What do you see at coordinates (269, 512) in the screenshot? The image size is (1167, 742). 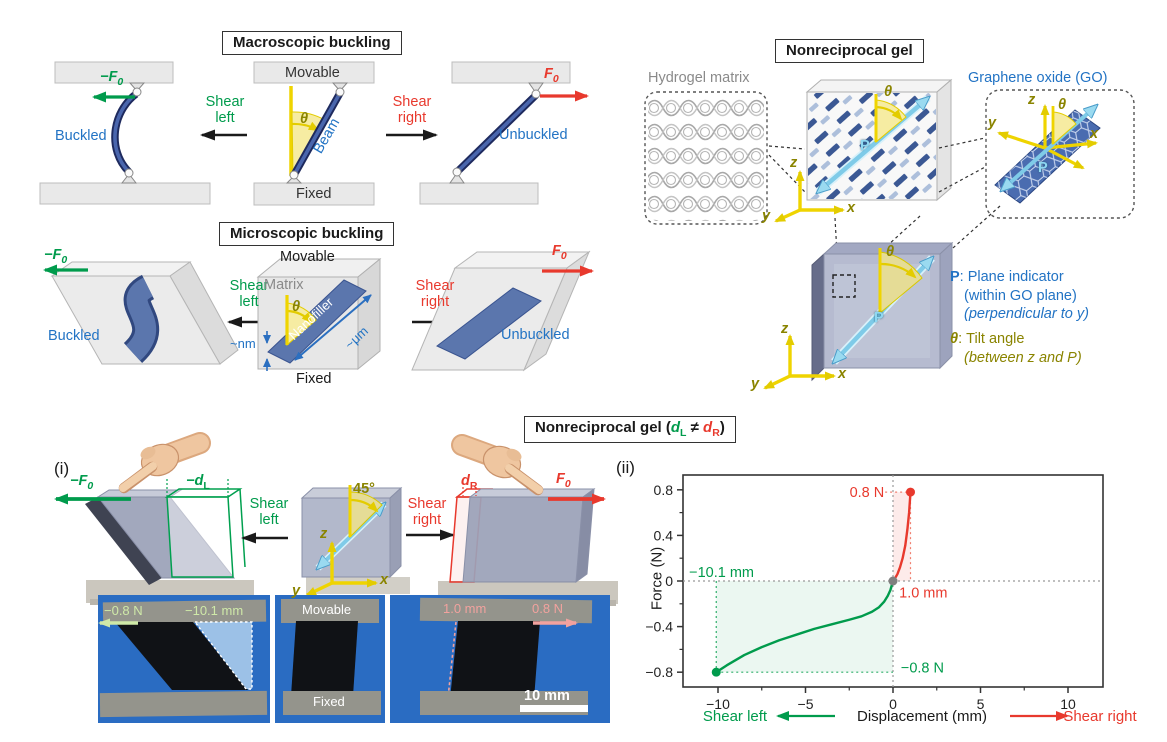 I see `shear-left-label: Shear left` at bounding box center [269, 512].